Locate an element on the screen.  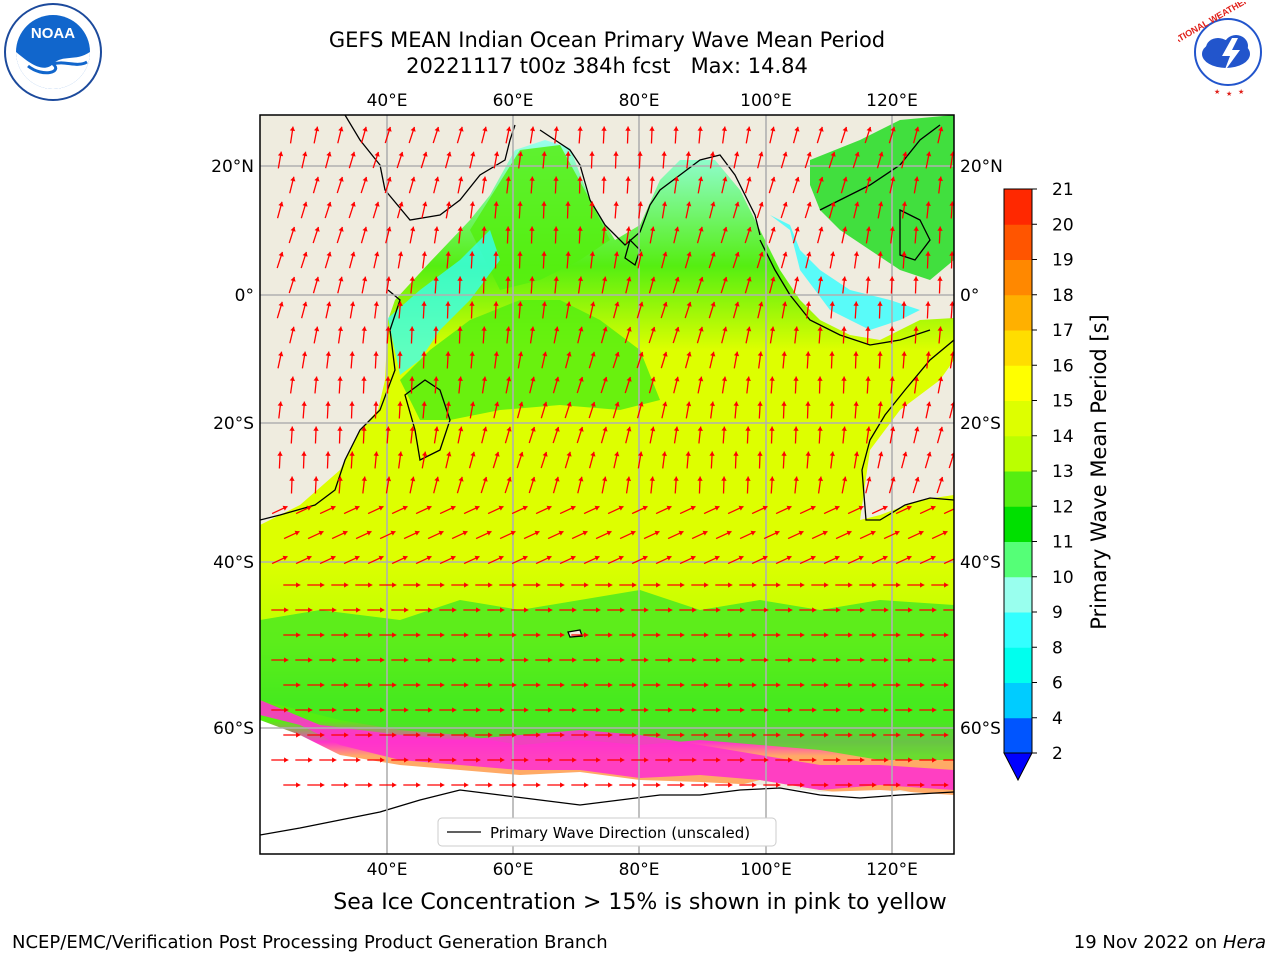
colorbar-tick-label: 8 is located at coordinates (1057, 648).